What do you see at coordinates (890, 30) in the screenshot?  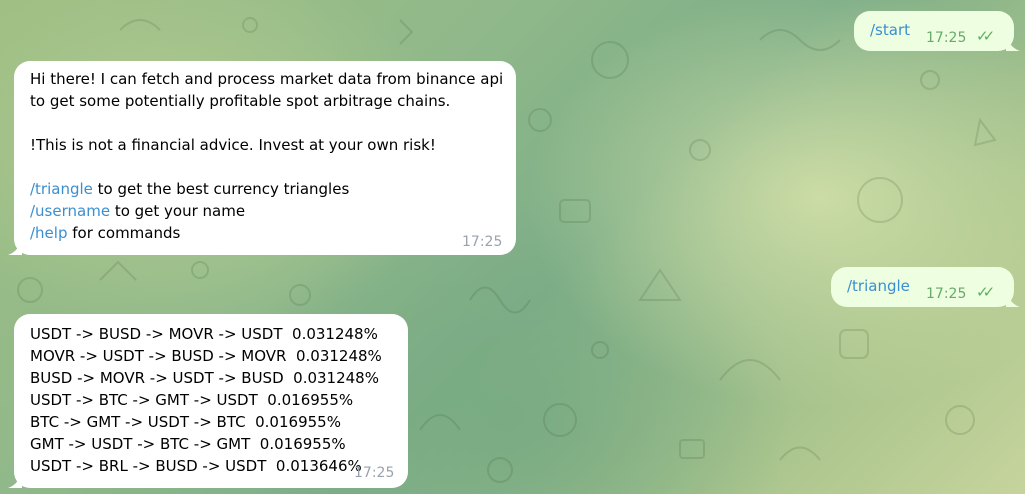 I see `message-start-text: /start` at bounding box center [890, 30].